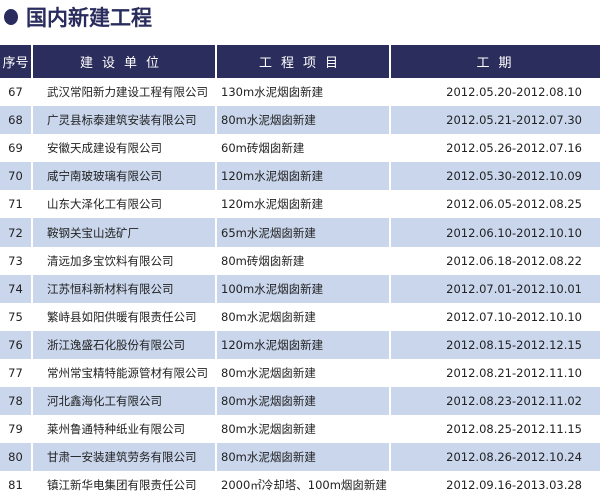  Describe the element at coordinates (514, 260) in the screenshot. I see `cell-period: 2012.06.18-2012.08.22` at that location.